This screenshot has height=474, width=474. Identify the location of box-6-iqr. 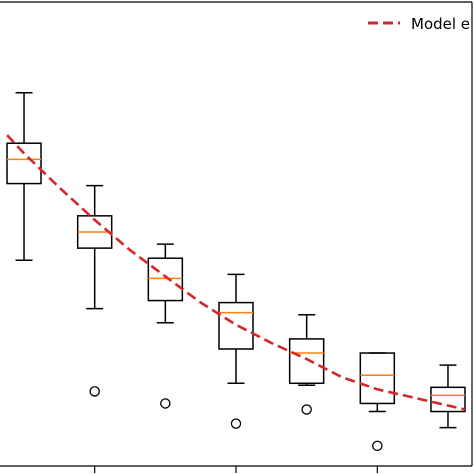
(448, 399).